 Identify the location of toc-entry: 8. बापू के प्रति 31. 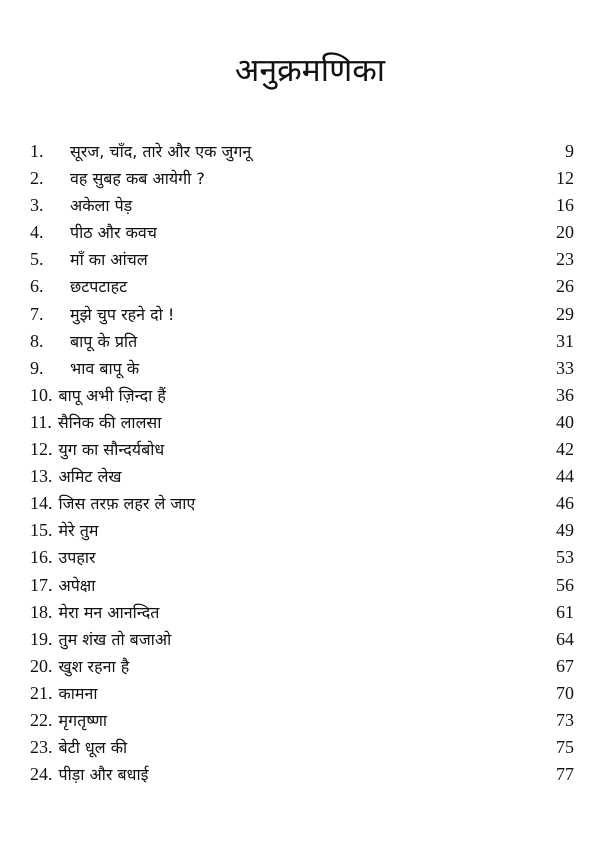
(302, 343).